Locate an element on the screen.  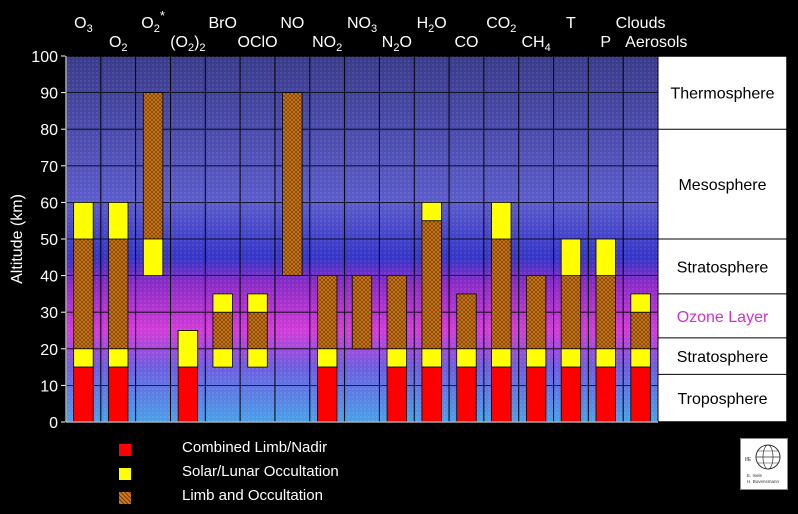
column-label: O3 is located at coordinates (83, 25).